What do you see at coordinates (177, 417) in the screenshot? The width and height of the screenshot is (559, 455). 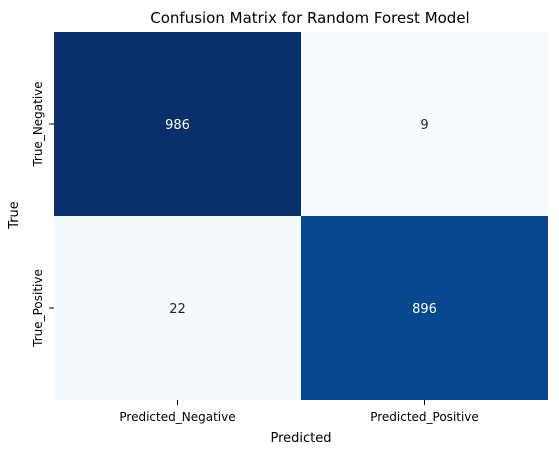 I see `x-tick-label: Predicted_Negative` at bounding box center [177, 417].